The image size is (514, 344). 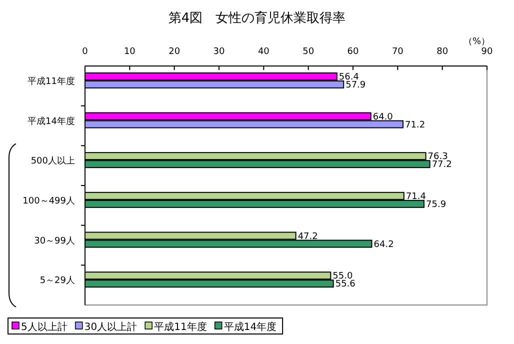 I want to click on data-label: 75.9, so click(x=436, y=205).